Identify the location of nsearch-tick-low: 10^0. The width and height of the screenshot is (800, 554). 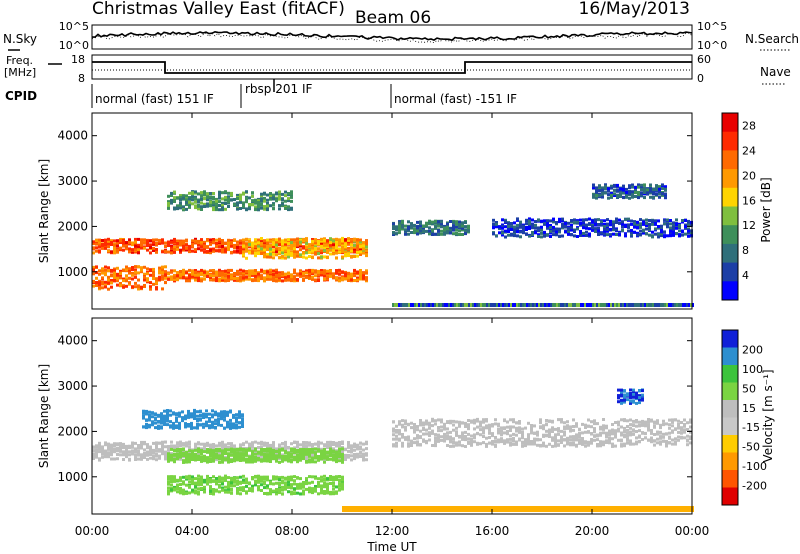
(712, 45).